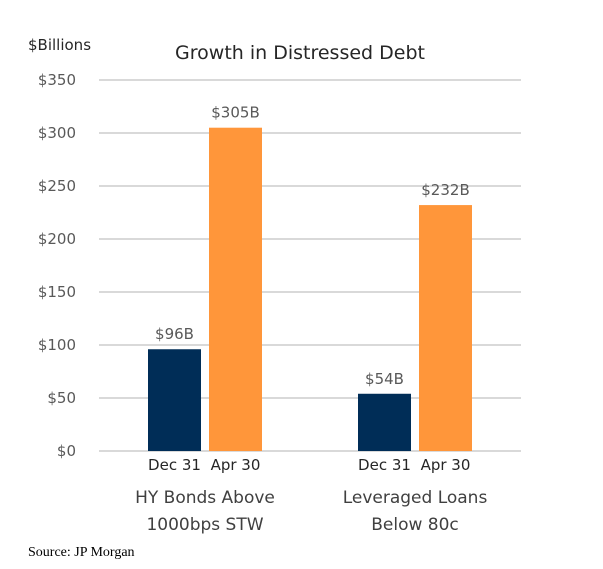 Image resolution: width=603 pixels, height=569 pixels. What do you see at coordinates (384, 379) in the screenshot?
I see `data-label: $54B` at bounding box center [384, 379].